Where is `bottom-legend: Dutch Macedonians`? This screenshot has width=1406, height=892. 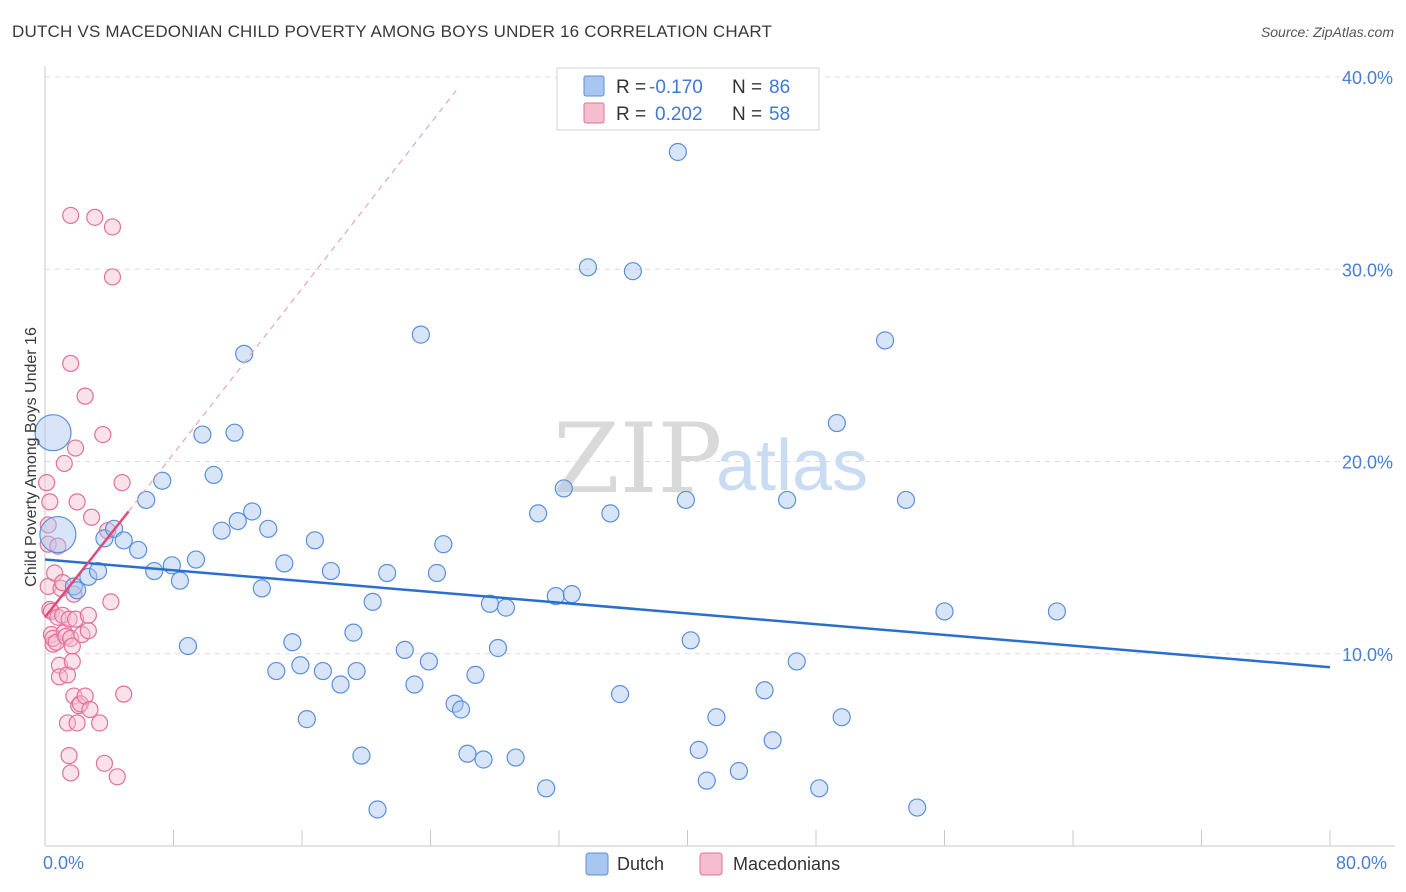 bottom-legend: Dutch Macedonians is located at coordinates (712, 864).